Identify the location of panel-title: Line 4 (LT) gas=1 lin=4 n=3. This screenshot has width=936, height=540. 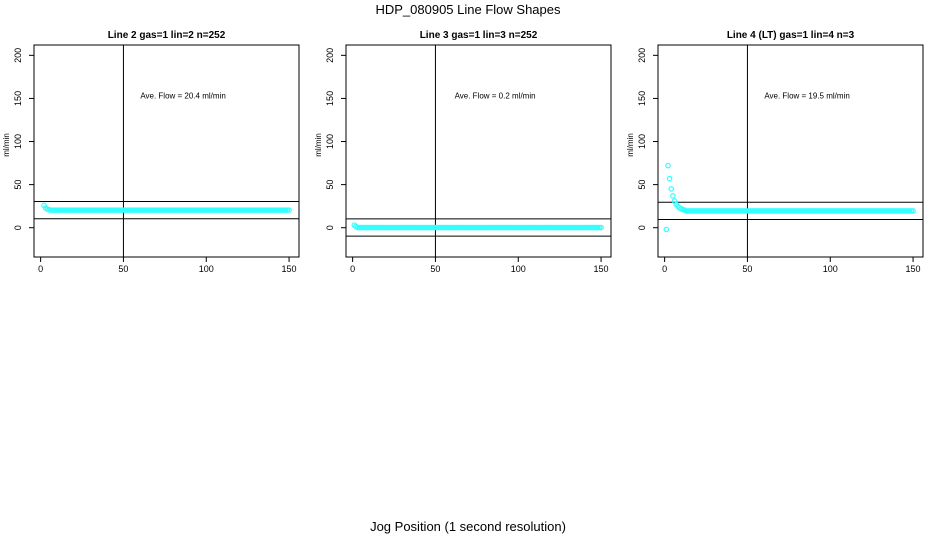
(791, 35).